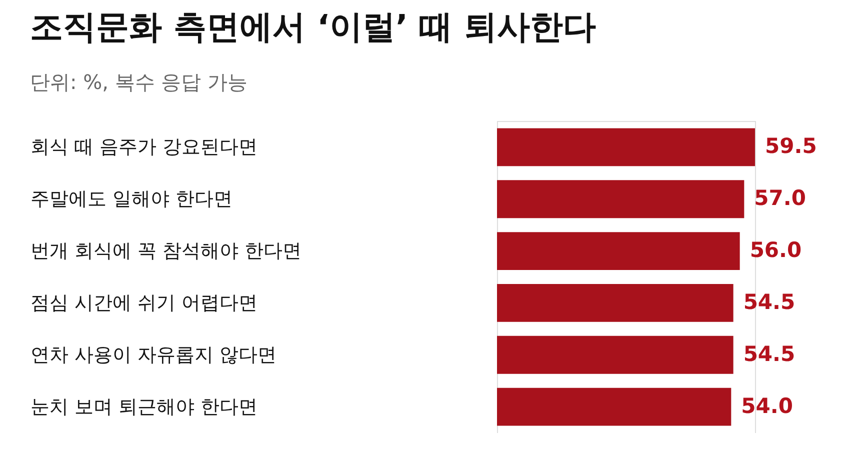 This screenshot has height=465, width=854. Describe the element at coordinates (139, 82) in the screenshot. I see `text: 단위: %, 복수 응답 가능` at that location.